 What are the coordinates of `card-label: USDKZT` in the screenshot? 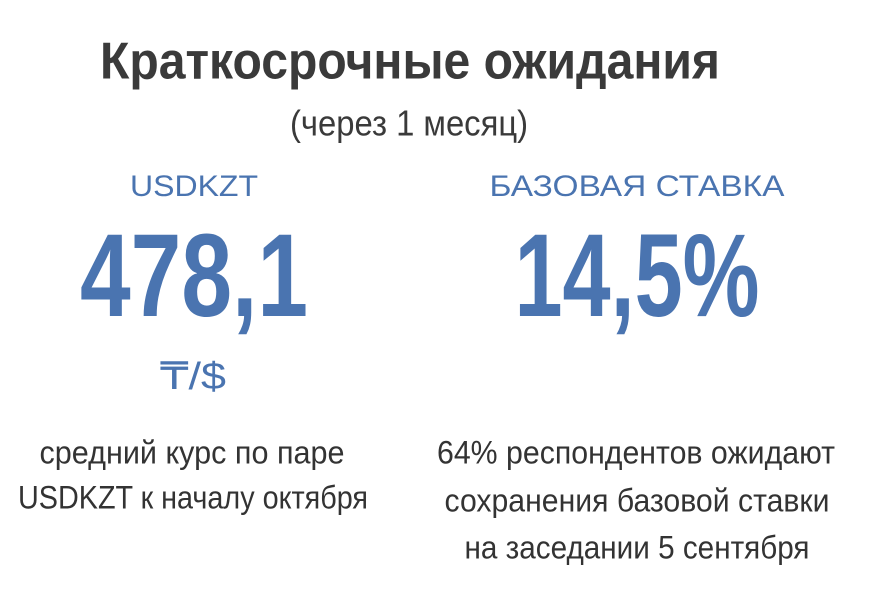 It's located at (194, 186).